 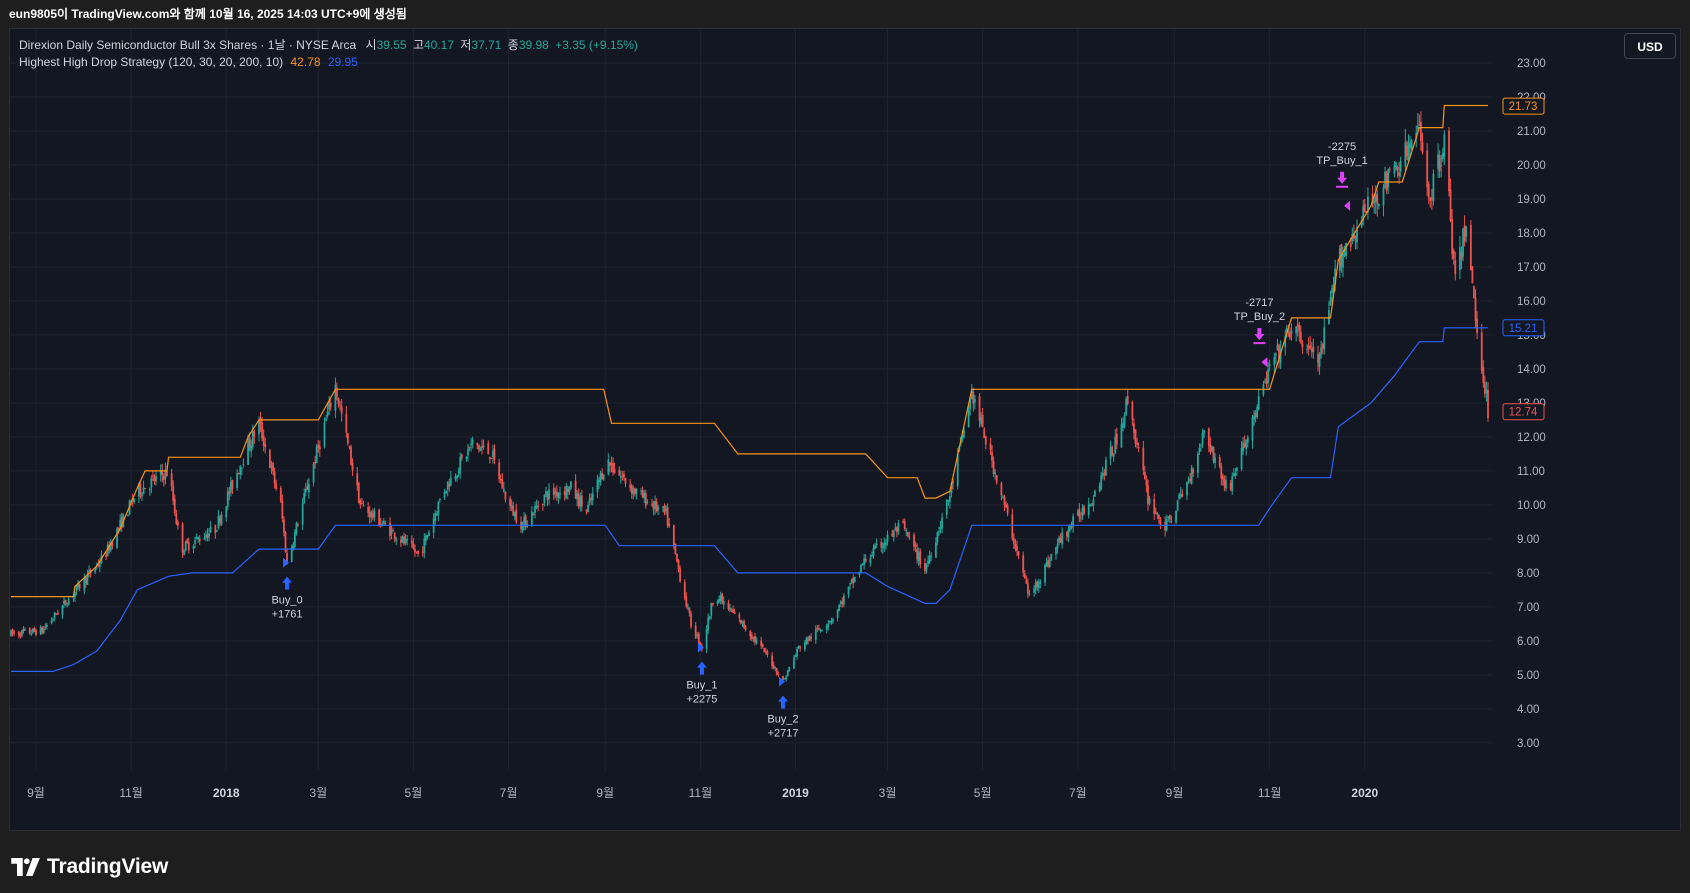 I want to click on price-tick-label: 9.00, so click(x=1528, y=540).